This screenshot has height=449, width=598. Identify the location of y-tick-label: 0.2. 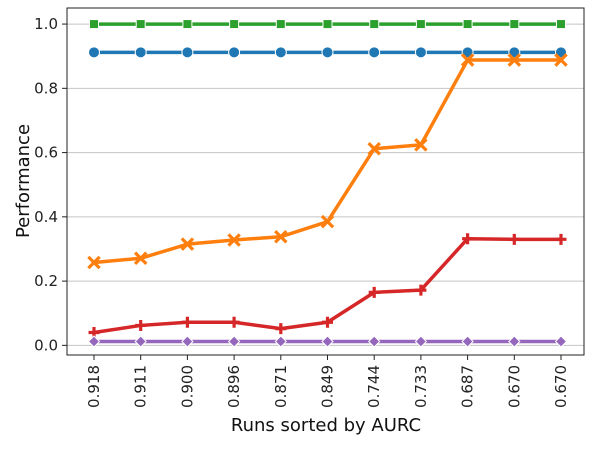
(46, 281).